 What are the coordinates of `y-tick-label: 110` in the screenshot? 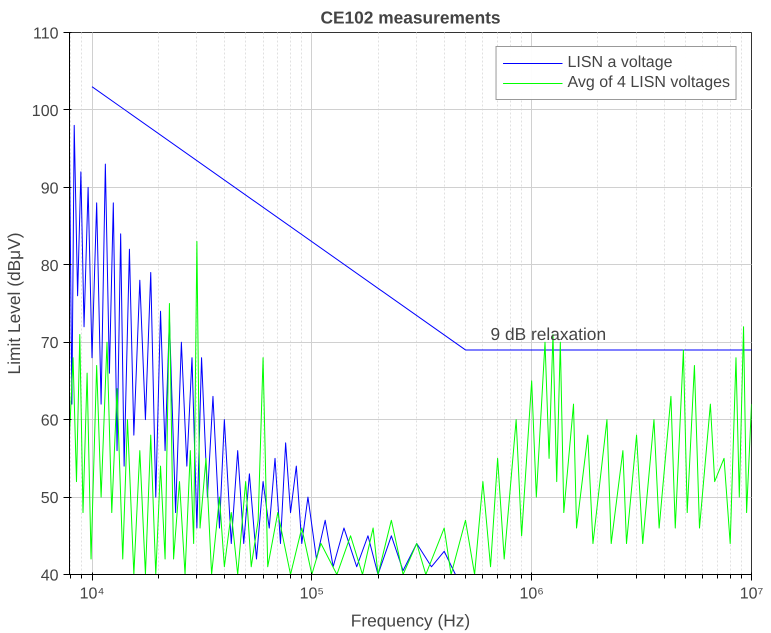 It's located at (45, 34).